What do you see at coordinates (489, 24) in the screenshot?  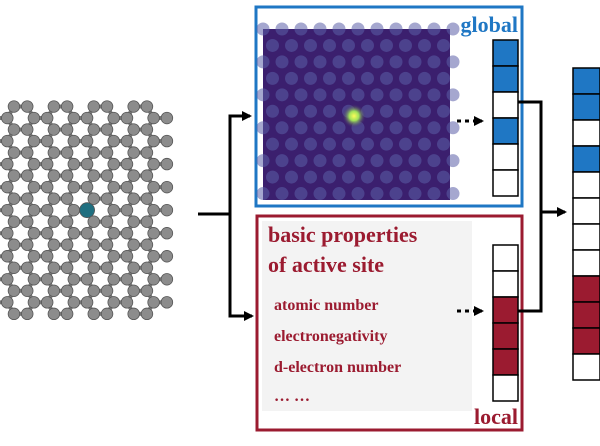 I see `global-label: global` at bounding box center [489, 24].